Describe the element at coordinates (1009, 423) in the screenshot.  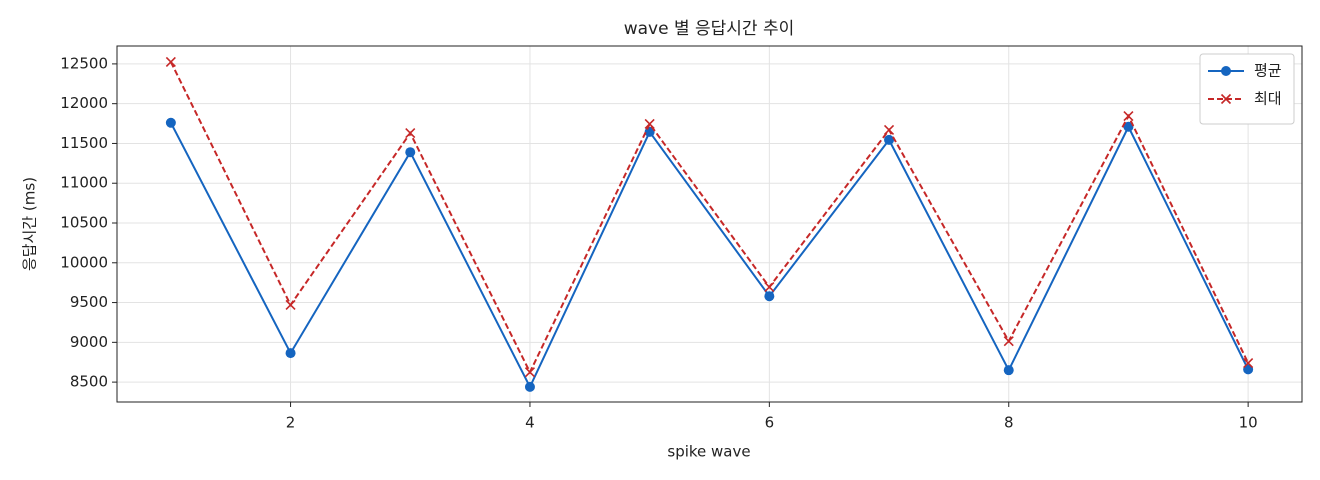
I see `x-tick-label: 8` at that location.